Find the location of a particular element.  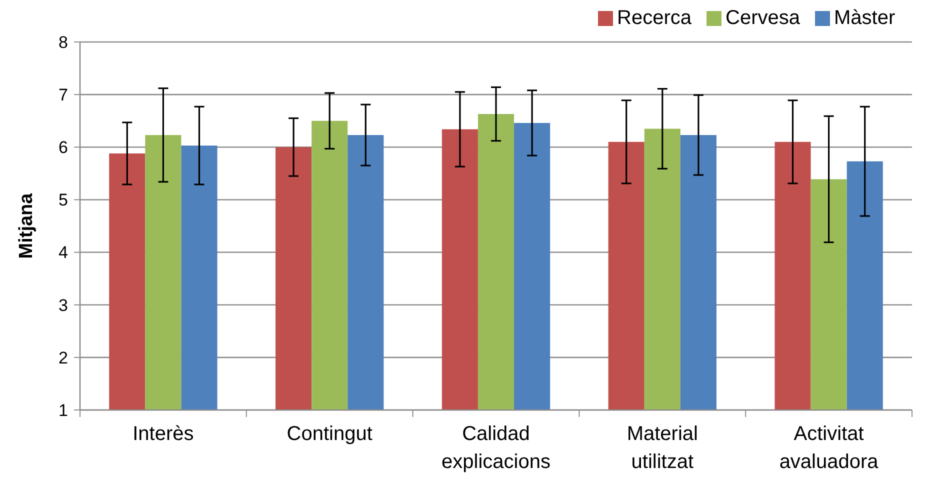

y-tick-label: 1 is located at coordinates (63, 410).